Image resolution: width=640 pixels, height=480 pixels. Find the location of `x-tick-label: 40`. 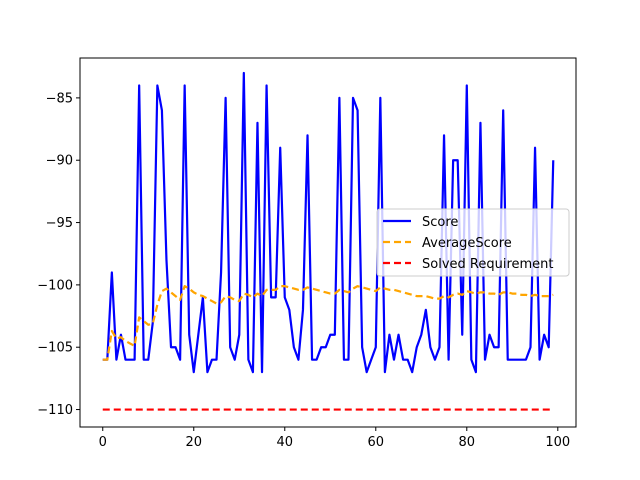

x-tick-label: 40 is located at coordinates (284, 442).